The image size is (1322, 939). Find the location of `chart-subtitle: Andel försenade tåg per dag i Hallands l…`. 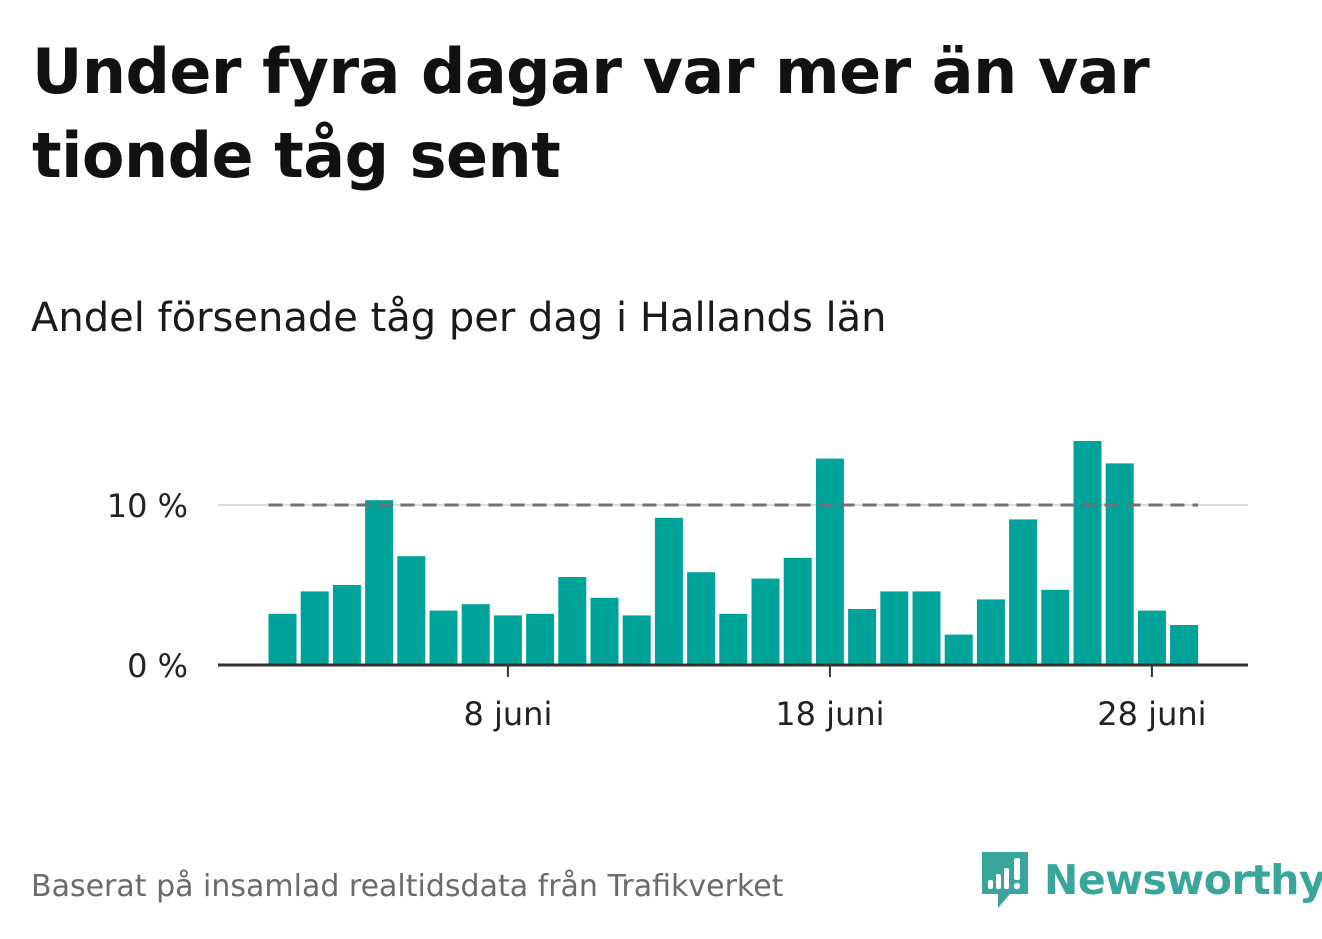

chart-subtitle: Andel försenade tåg per dag i Hallands l… is located at coordinates (459, 318).